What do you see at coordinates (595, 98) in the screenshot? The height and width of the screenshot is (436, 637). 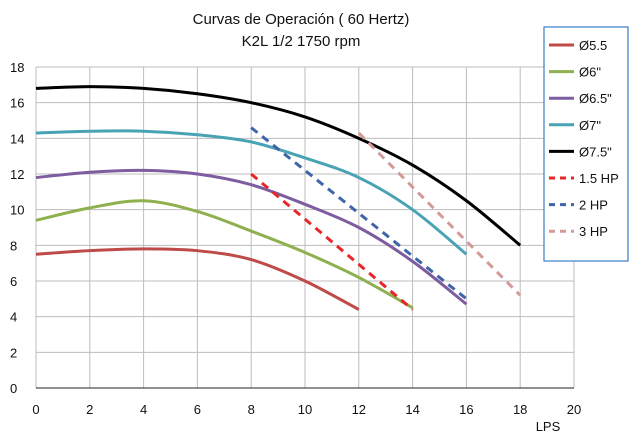 I see `legend-label: Ø6.5"` at bounding box center [595, 98].